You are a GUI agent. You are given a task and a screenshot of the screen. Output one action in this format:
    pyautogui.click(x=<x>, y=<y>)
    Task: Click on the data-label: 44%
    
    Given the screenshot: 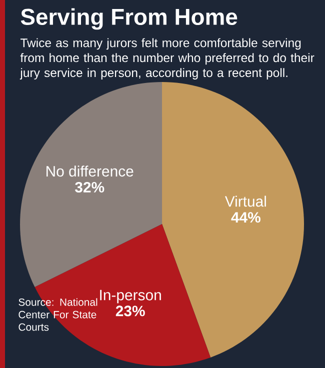 What is the action you would take?
    pyautogui.click(x=245, y=217)
    